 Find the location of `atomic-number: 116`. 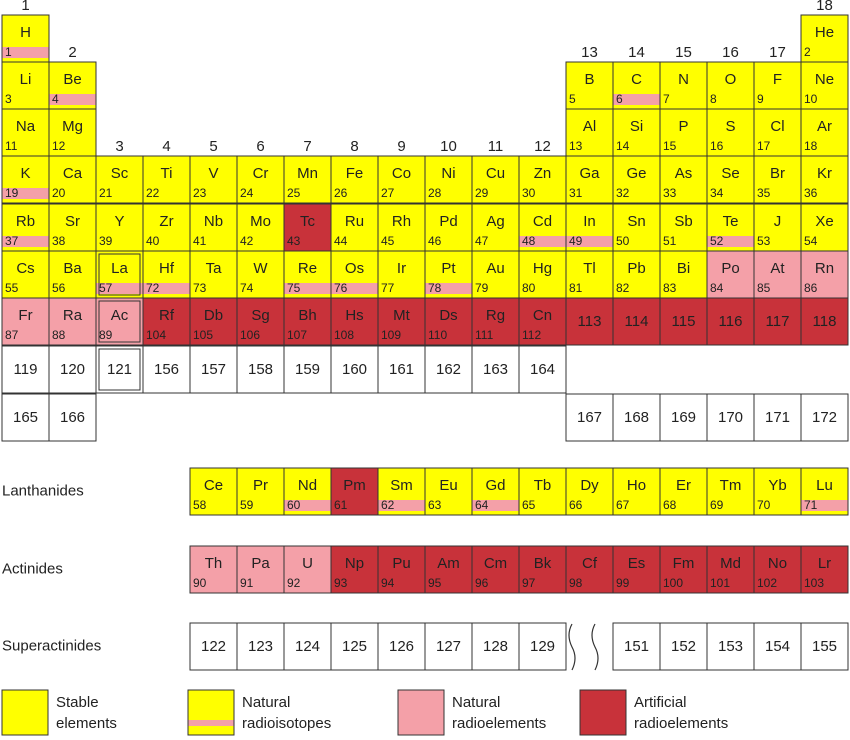

atomic-number: 116 is located at coordinates (731, 321).